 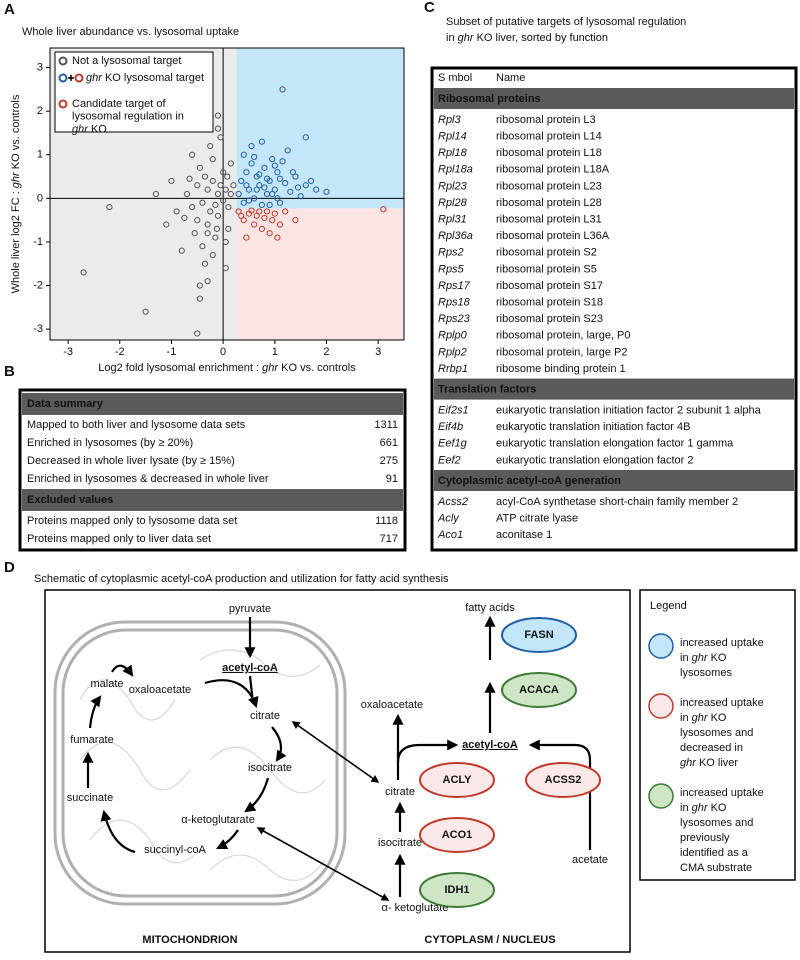 I want to click on legend-box, so click(x=134, y=92).